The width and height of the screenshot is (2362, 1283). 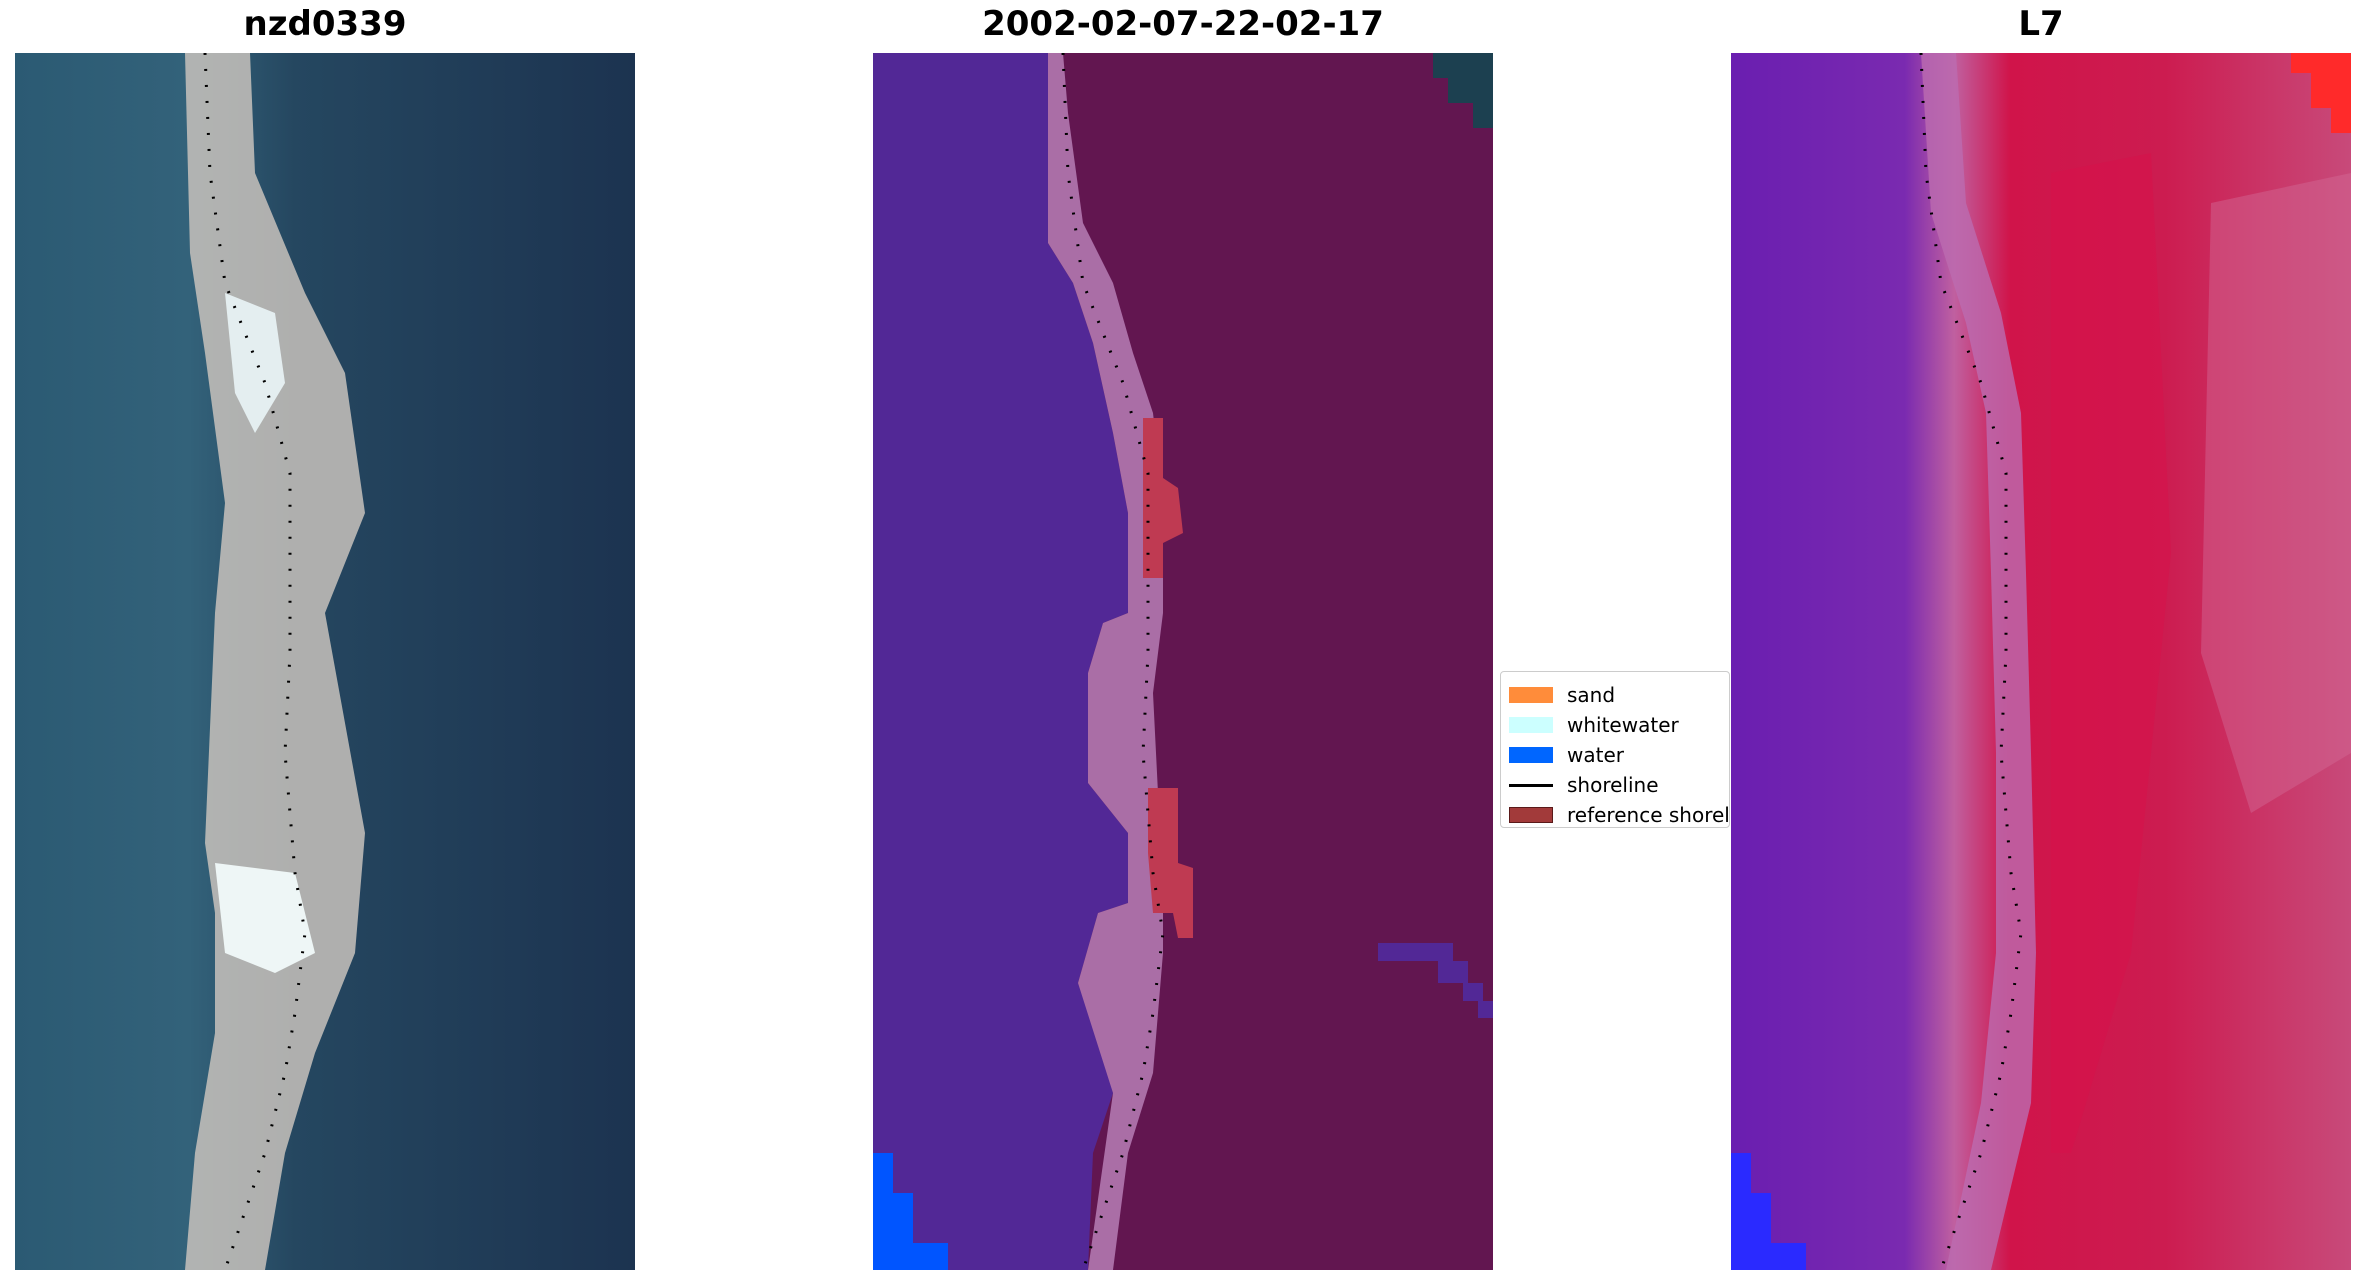 What do you see at coordinates (1531, 785) in the screenshot?
I see `shoreline-swatch` at bounding box center [1531, 785].